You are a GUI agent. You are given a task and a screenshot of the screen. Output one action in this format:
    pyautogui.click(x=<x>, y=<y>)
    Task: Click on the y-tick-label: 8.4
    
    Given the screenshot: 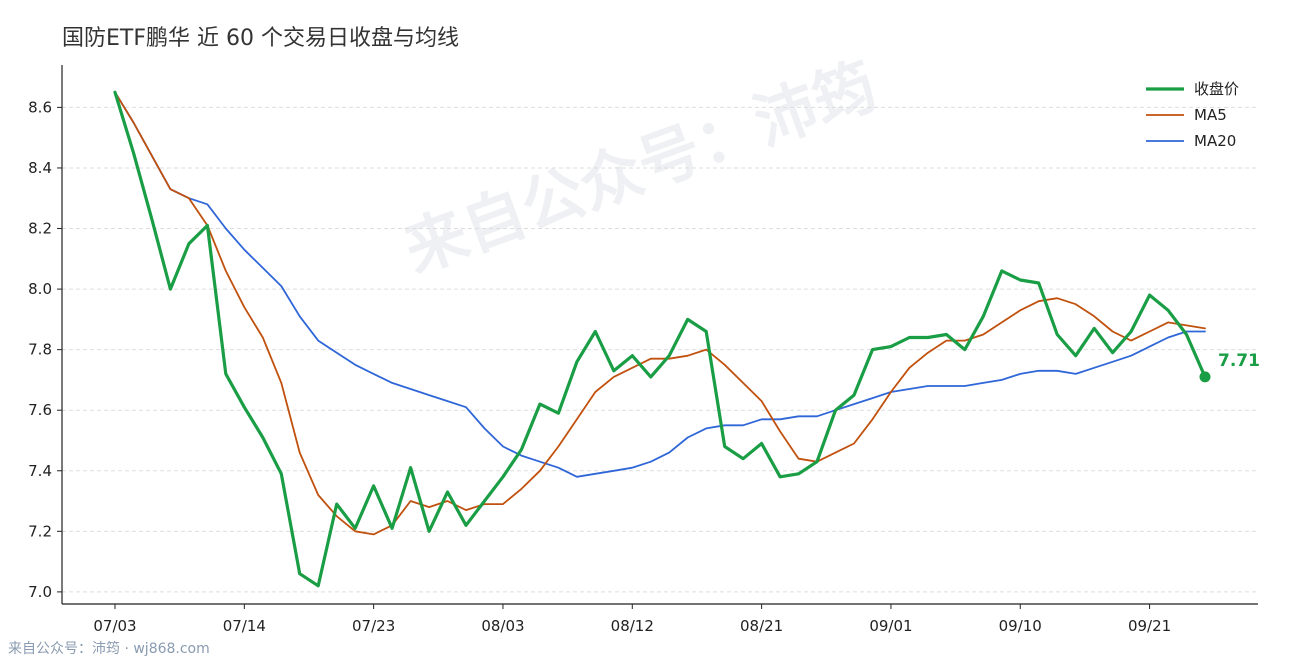 What is the action you would take?
    pyautogui.click(x=40, y=168)
    